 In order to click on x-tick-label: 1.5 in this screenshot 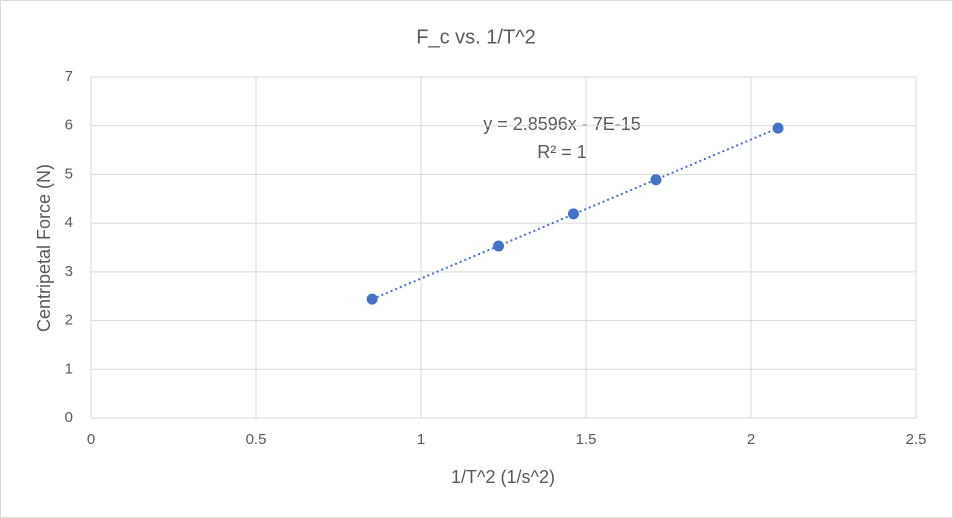, I will do `click(586, 439)`.